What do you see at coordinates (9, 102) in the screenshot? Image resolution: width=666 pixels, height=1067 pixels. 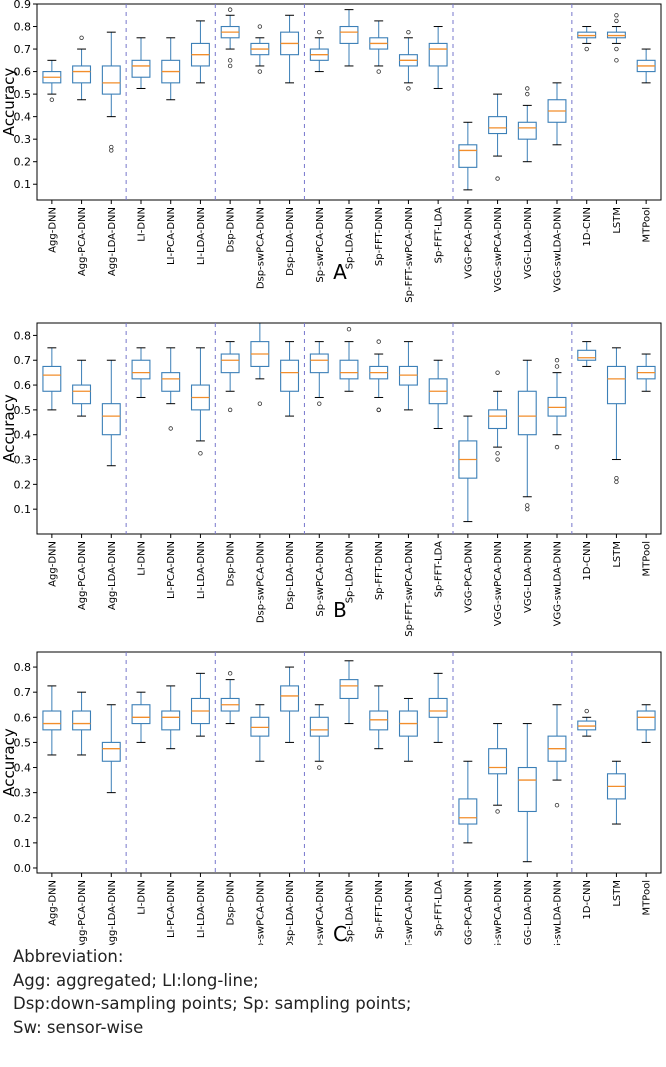 I see `y-axis-label: Accuracy` at bounding box center [9, 102].